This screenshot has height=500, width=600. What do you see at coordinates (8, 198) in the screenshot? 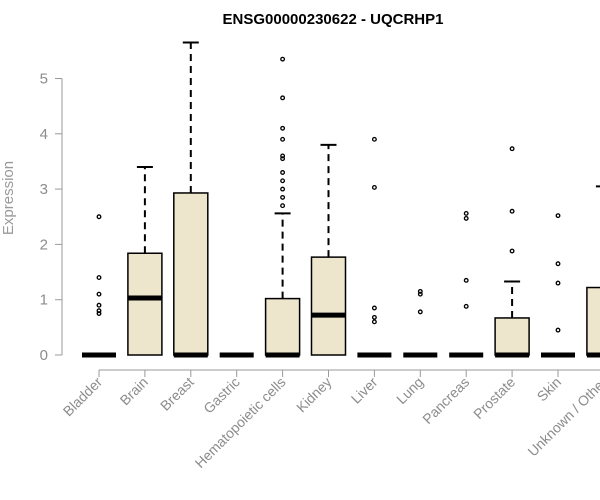
I see `y-axis-label: Expression` at bounding box center [8, 198].